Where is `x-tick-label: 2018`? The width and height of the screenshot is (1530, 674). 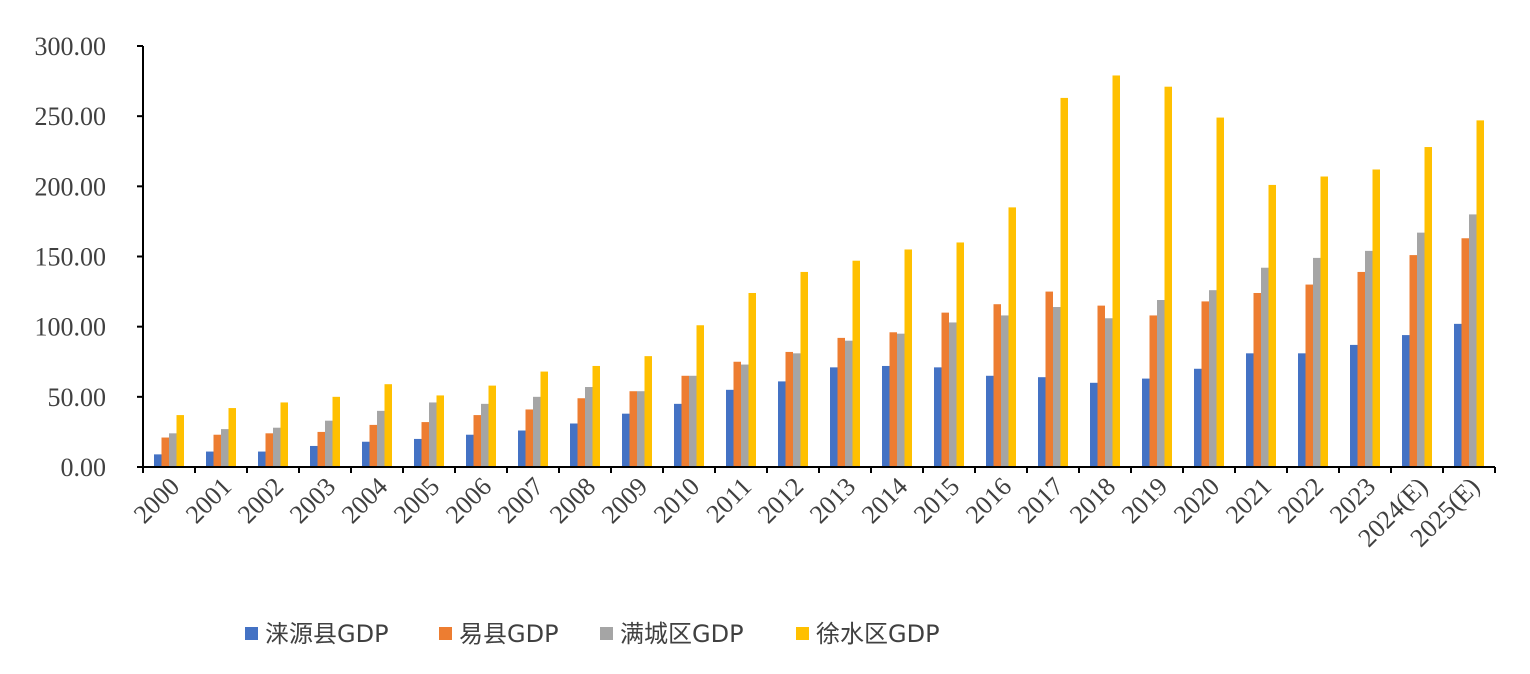 x-tick-label: 2018 is located at coordinates (1092, 500).